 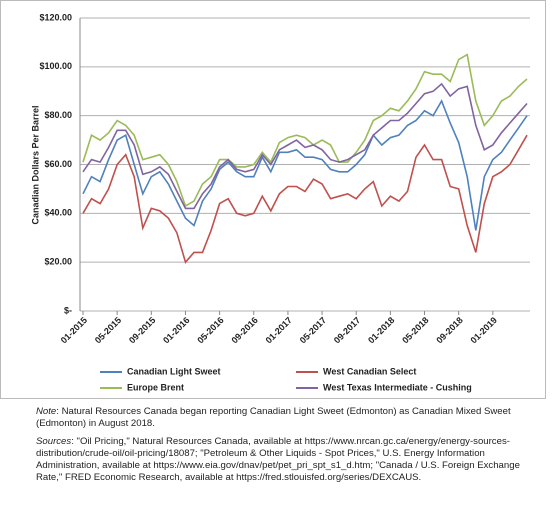 I want to click on y-tick-label: $-, so click(x=68, y=310).